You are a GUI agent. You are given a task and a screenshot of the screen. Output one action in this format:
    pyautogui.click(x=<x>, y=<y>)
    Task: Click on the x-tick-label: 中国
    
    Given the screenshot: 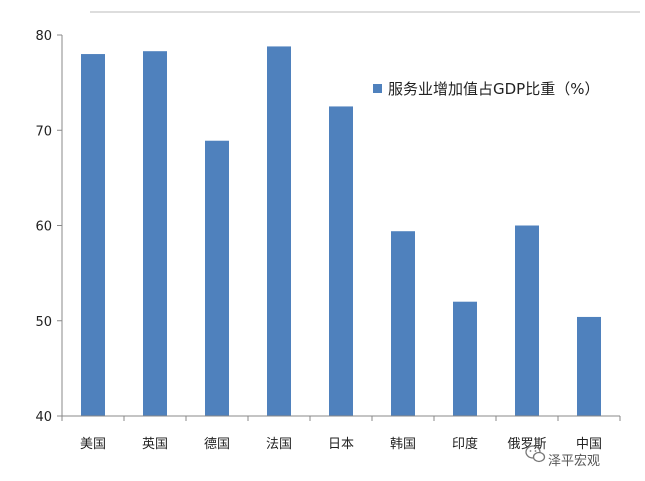 What is the action you would take?
    pyautogui.click(x=589, y=444)
    